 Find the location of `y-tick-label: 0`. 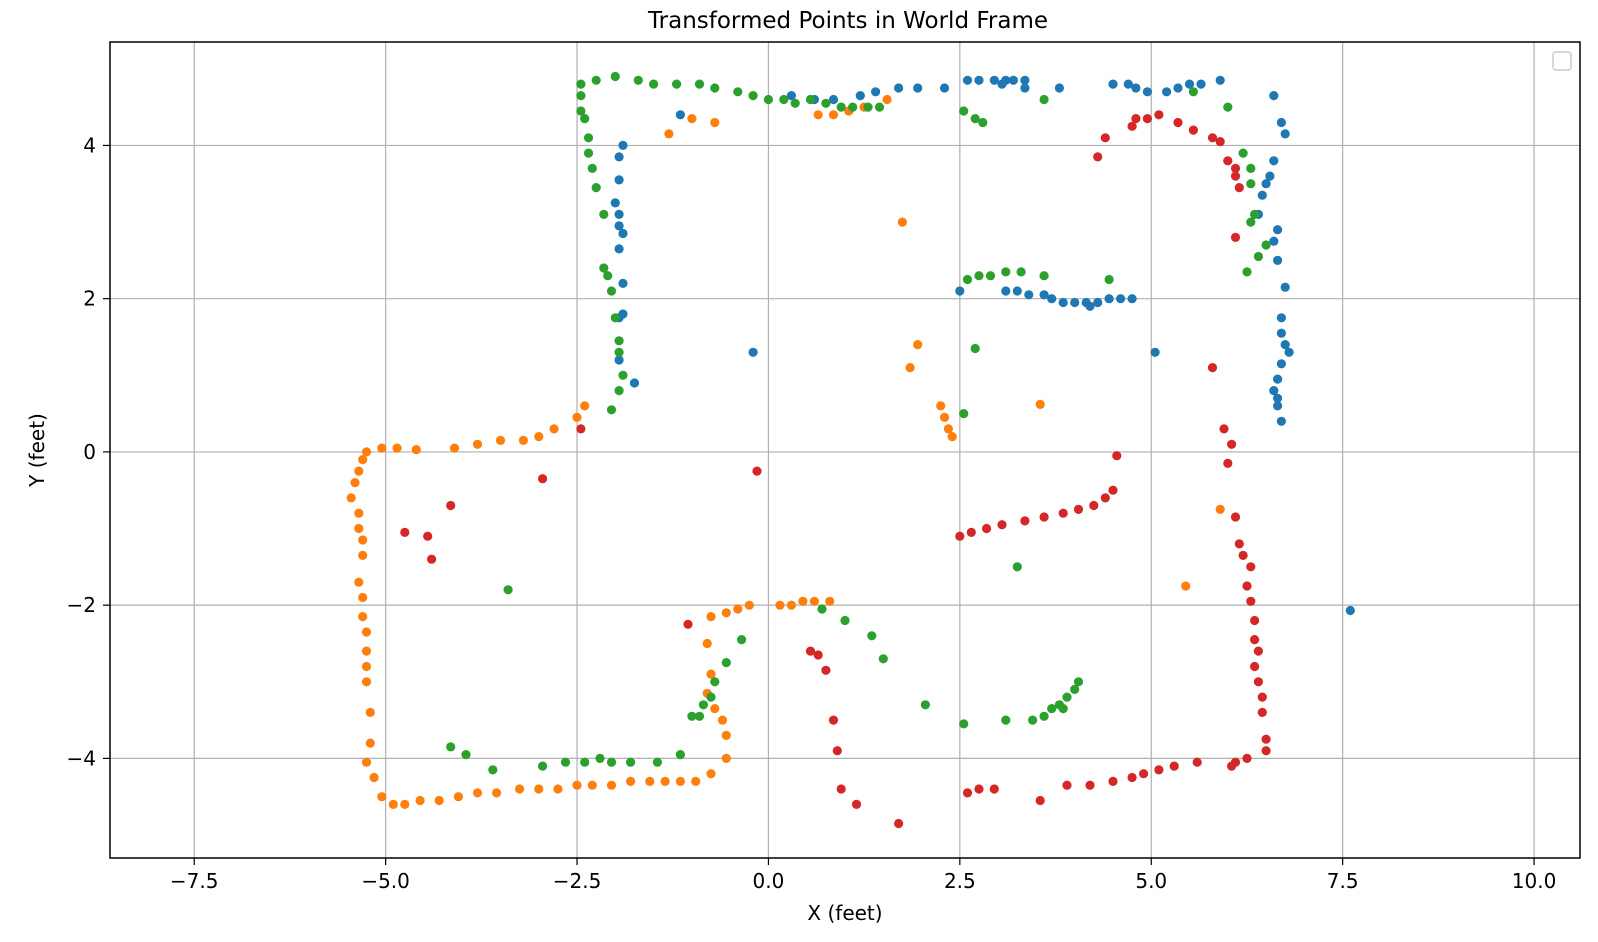

y-tick-label: 0 is located at coordinates (89, 452).